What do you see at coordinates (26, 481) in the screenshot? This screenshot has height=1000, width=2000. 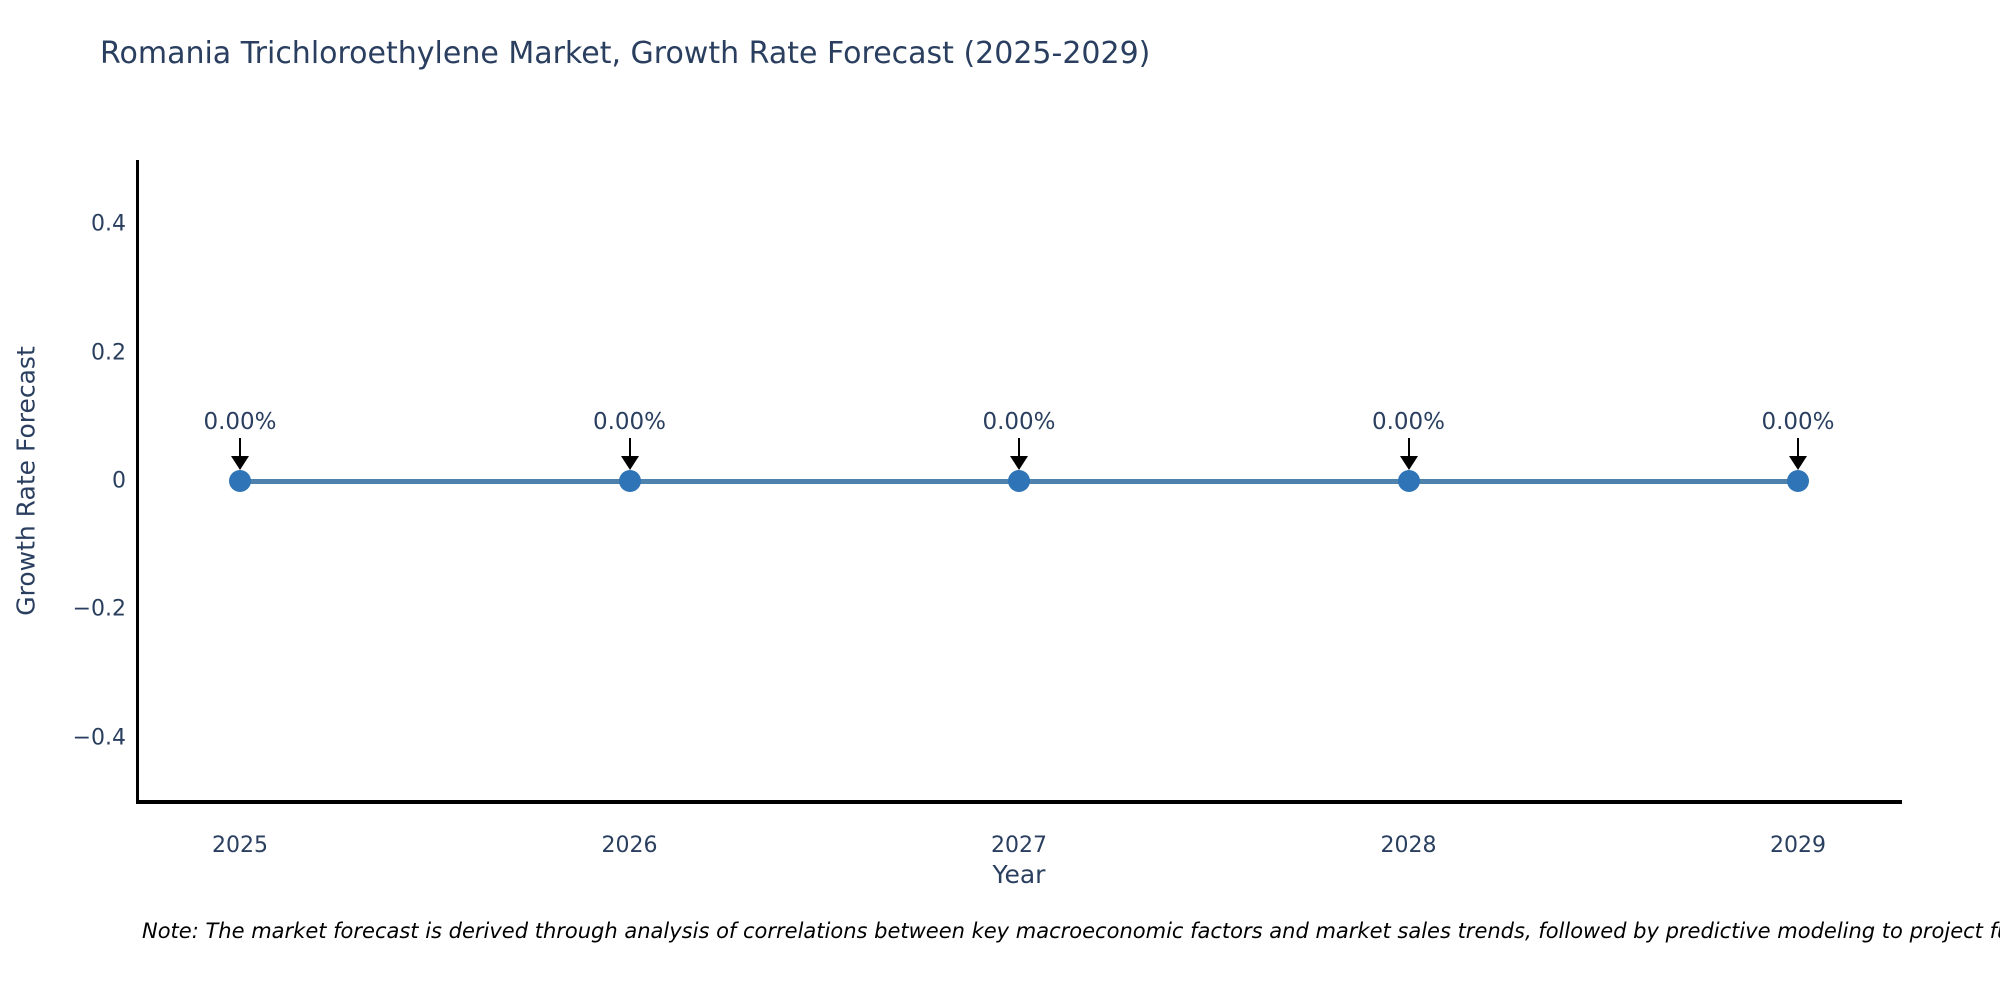 I see `y-axis-title: Growth Rate Forecast` at bounding box center [26, 481].